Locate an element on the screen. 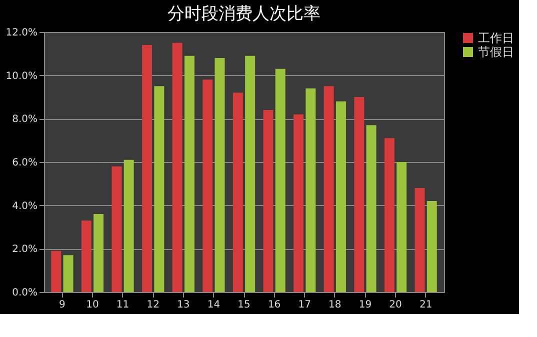 The height and width of the screenshot is (337, 537). x-tick-label: 11 is located at coordinates (123, 305).